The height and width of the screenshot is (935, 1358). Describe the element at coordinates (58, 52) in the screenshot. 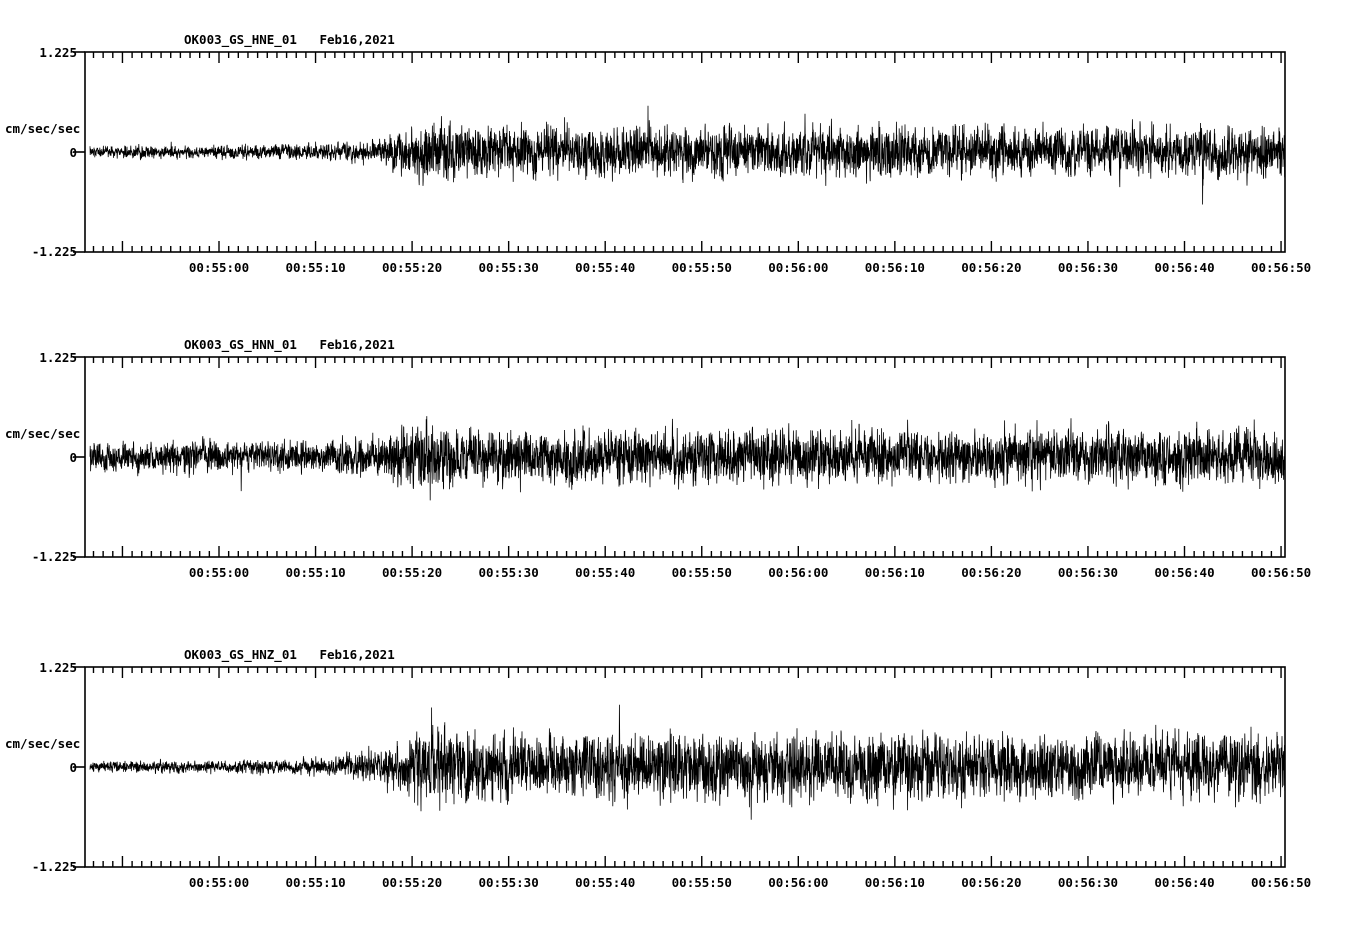

I see `ytick-top-hne: 1.225` at that location.